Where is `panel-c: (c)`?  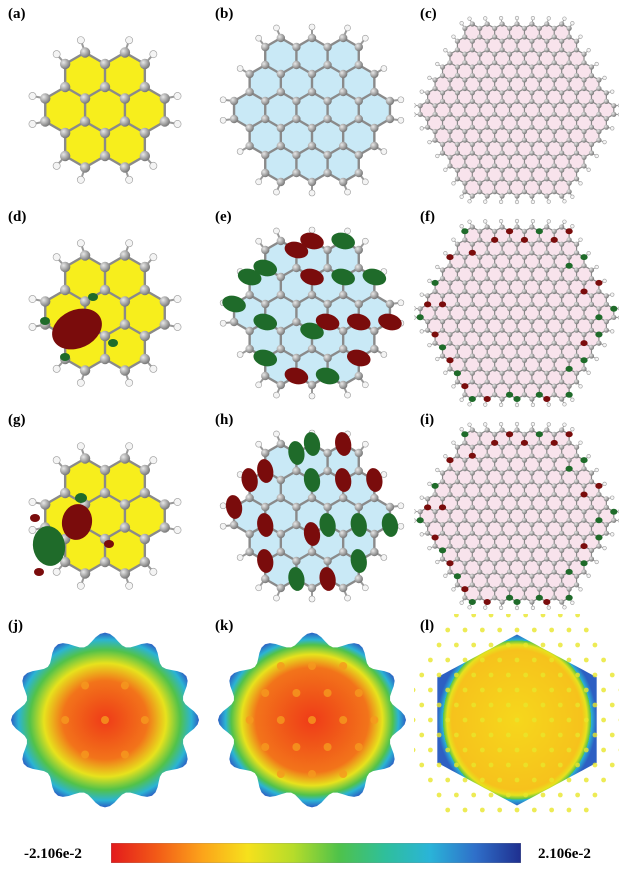
panel-c: (c) is located at coordinates (516, 104).